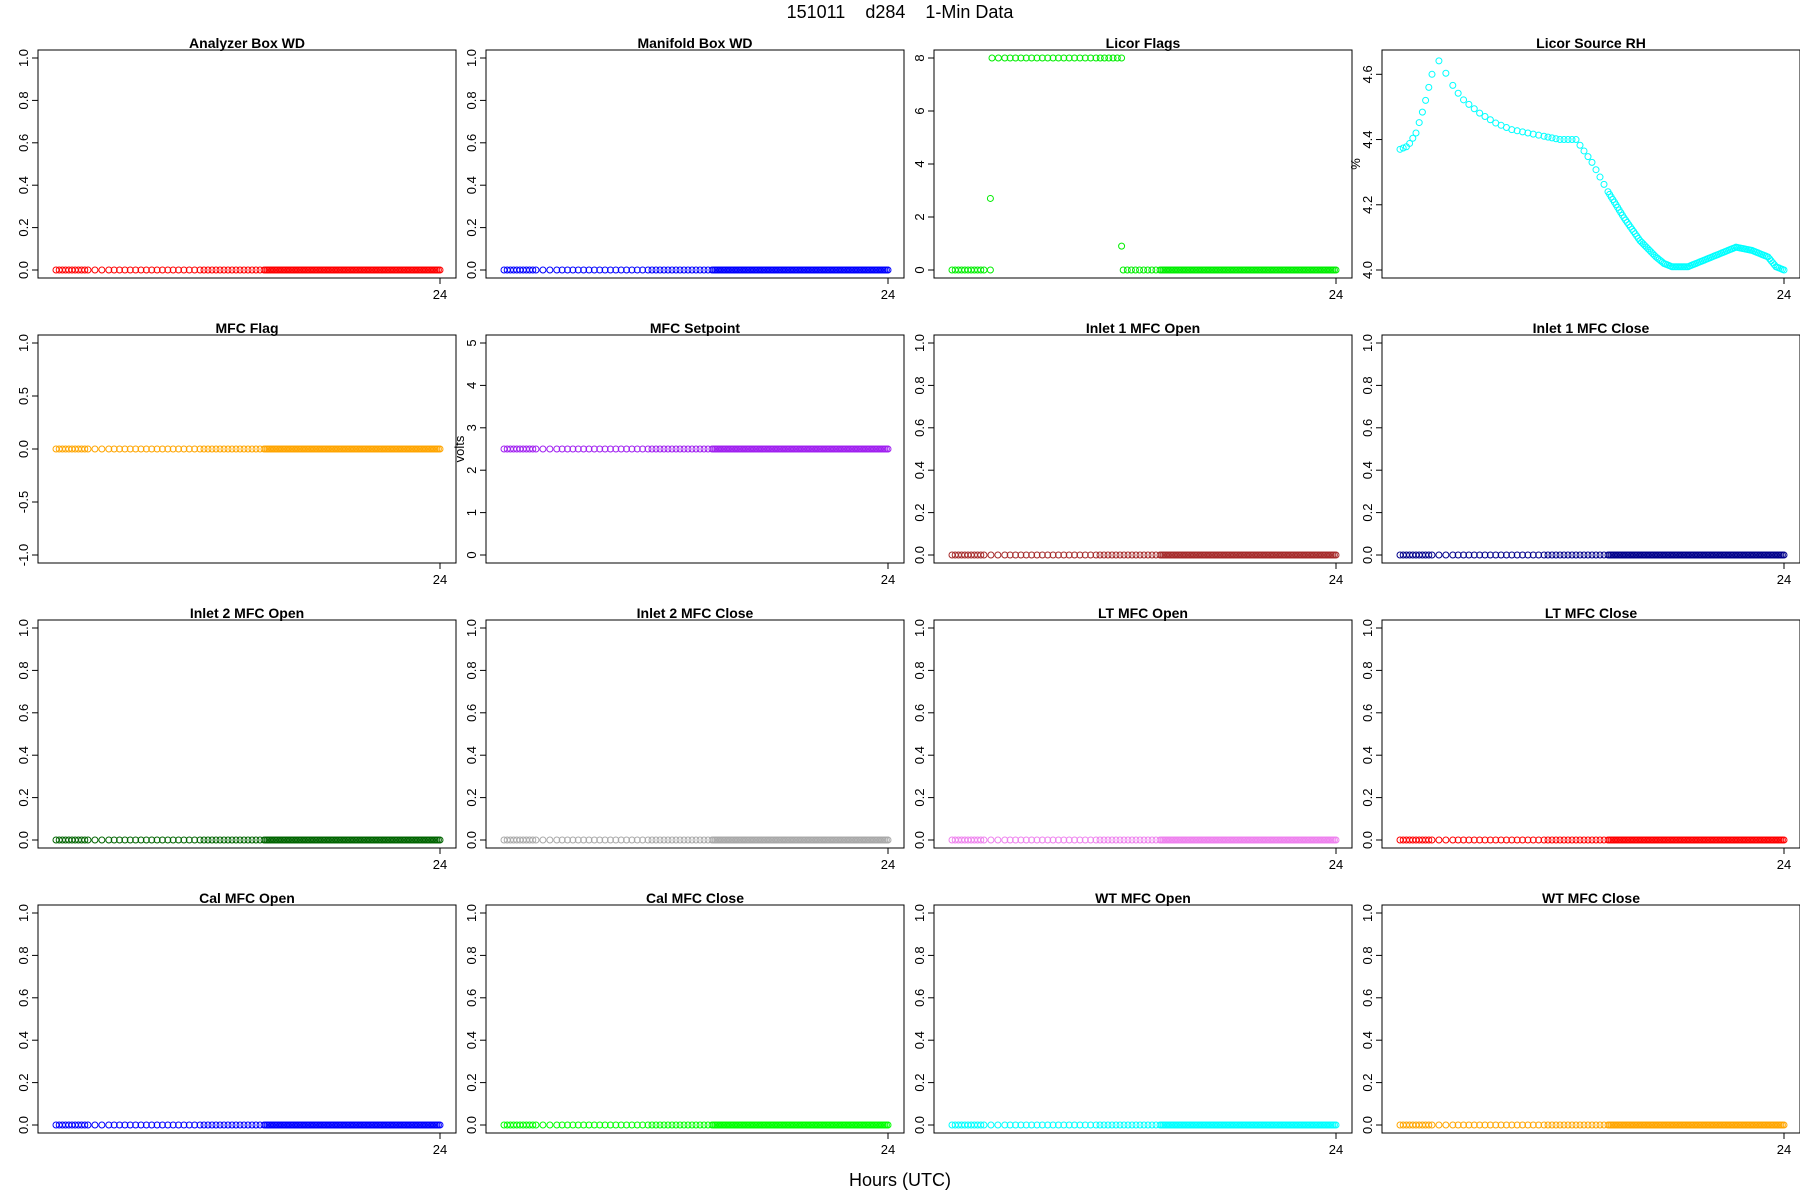 Image resolution: width=1800 pixels, height=1200 pixels. What do you see at coordinates (1143, 898) in the screenshot?
I see `panel-title: WT MFC Open` at bounding box center [1143, 898].